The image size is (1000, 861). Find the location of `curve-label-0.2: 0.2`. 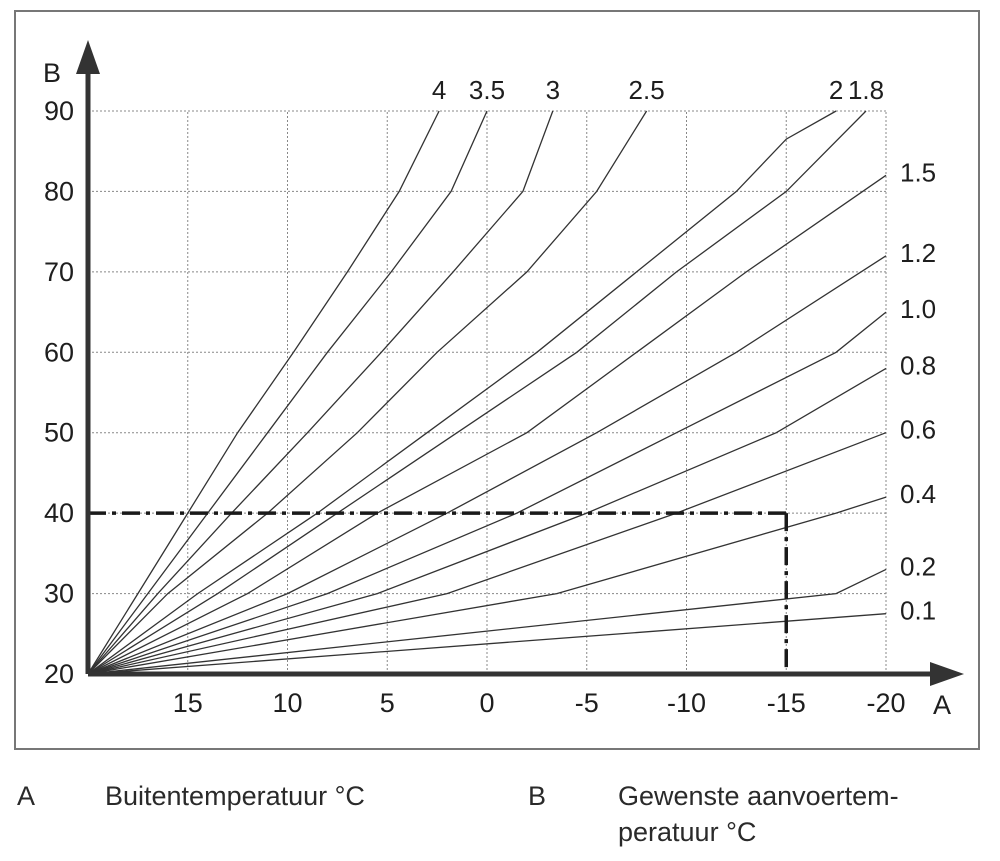

curve-label-0.2: 0.2 is located at coordinates (918, 566).